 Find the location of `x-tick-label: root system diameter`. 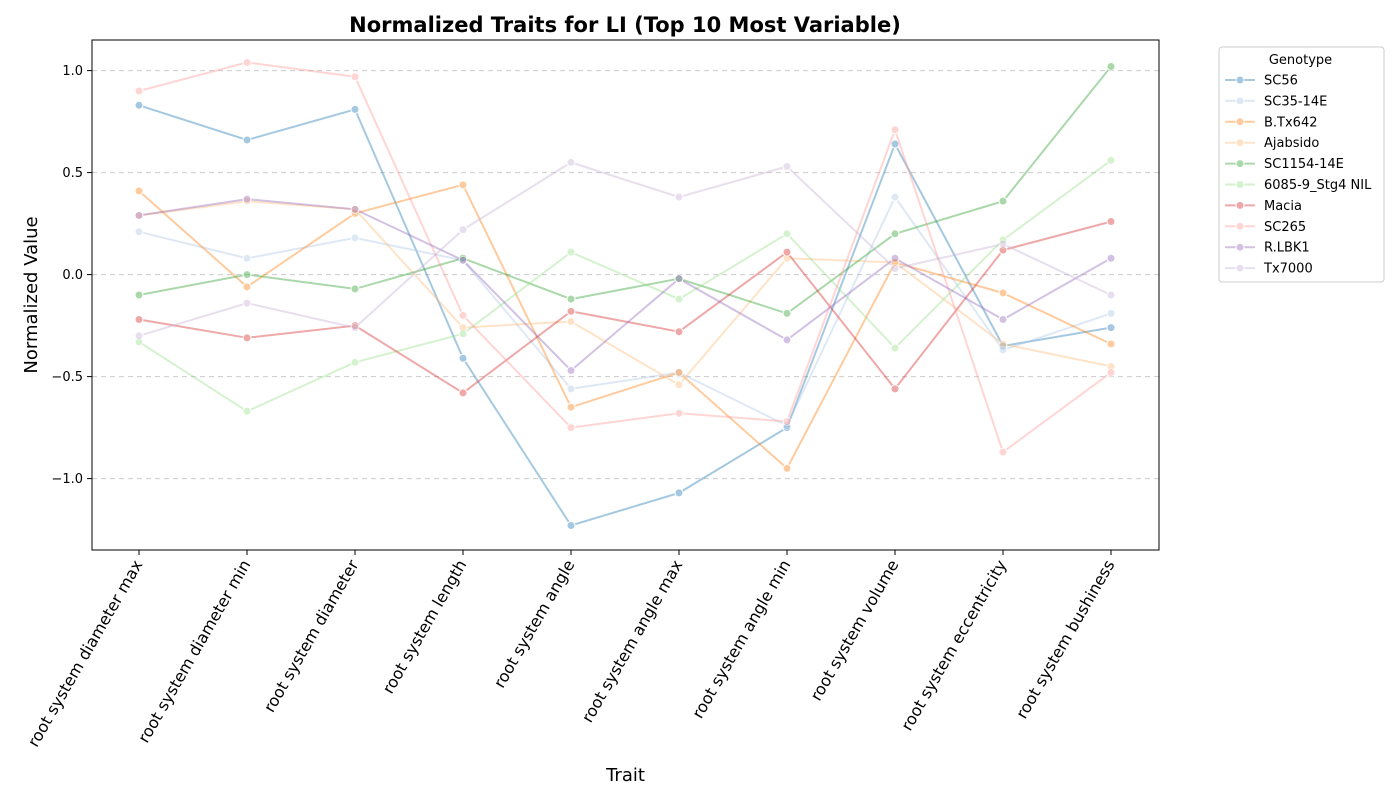

x-tick-label: root system diameter is located at coordinates (311, 635).